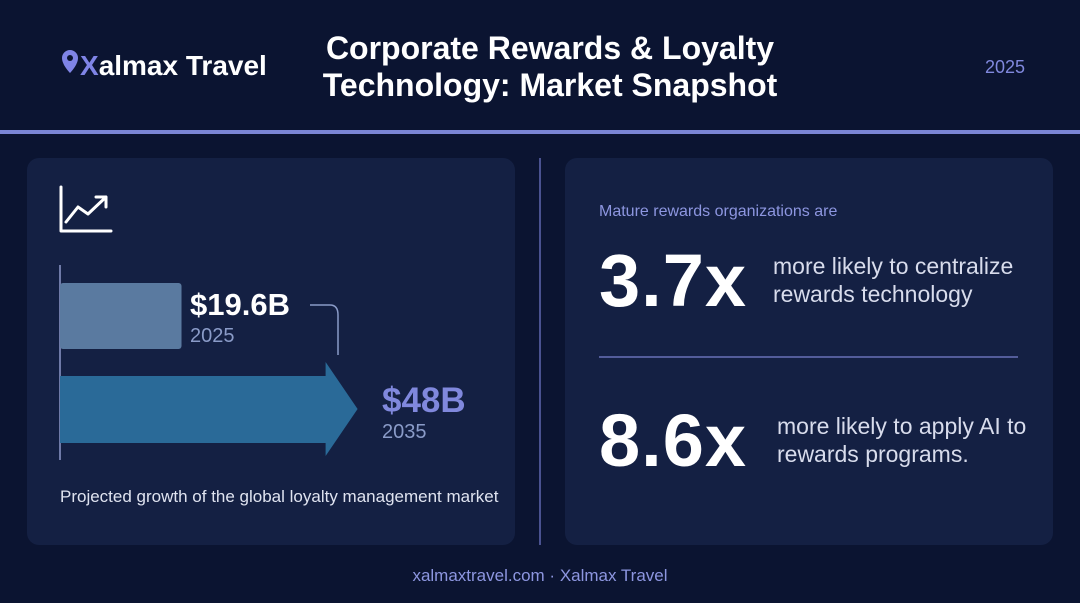  Describe the element at coordinates (173, 65) in the screenshot. I see `brand: Xalmax Travel` at that location.